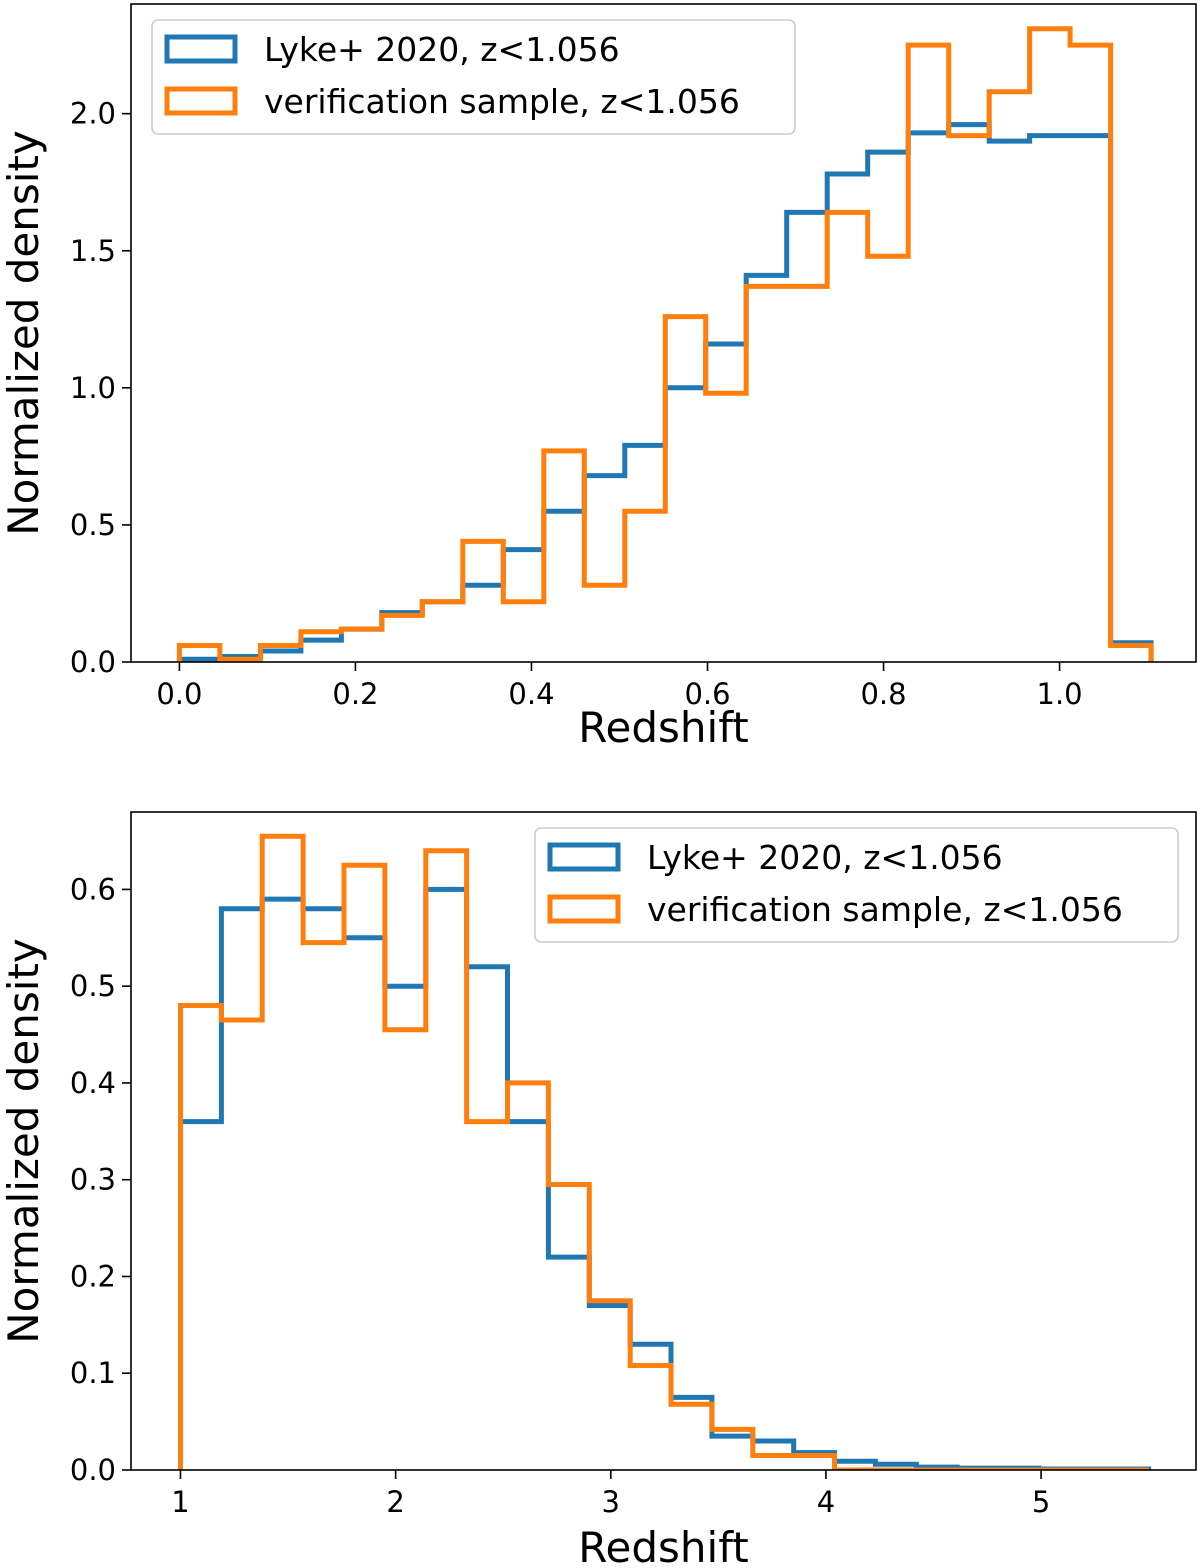 Image resolution: width=1200 pixels, height=1568 pixels. I want to click on x-tick-label: 3, so click(611, 1502).